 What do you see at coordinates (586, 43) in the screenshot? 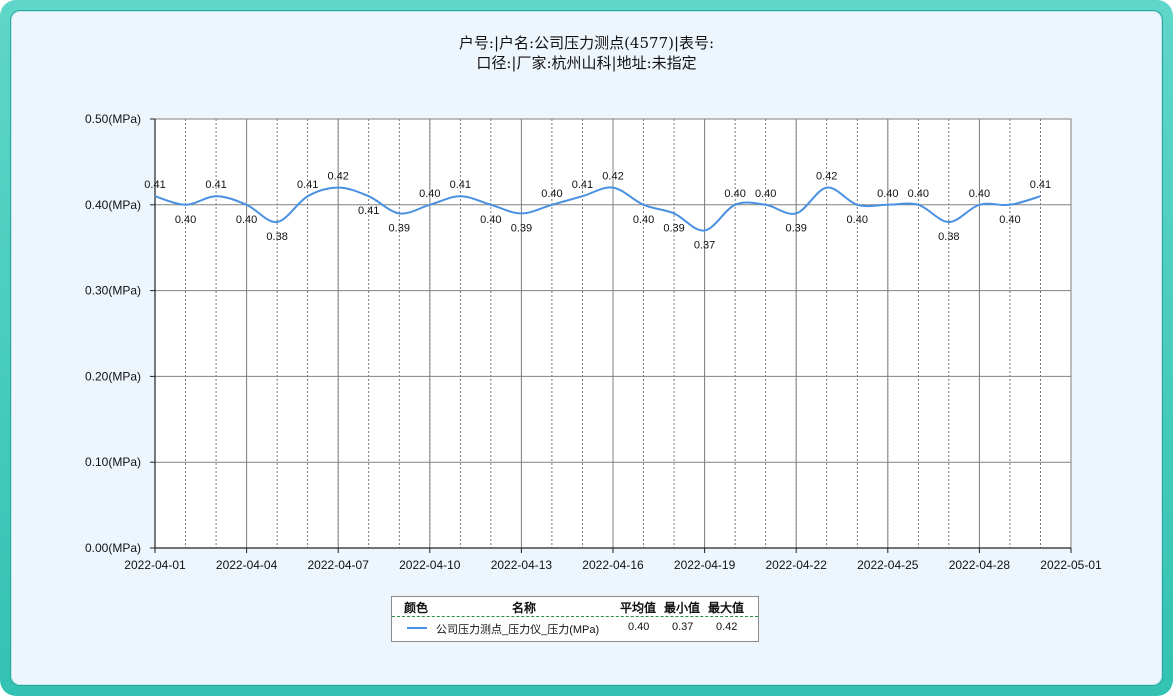
I see `chart-title-line1: 户号:|户名:公司压力测点(4577)|表号:` at bounding box center [586, 43].